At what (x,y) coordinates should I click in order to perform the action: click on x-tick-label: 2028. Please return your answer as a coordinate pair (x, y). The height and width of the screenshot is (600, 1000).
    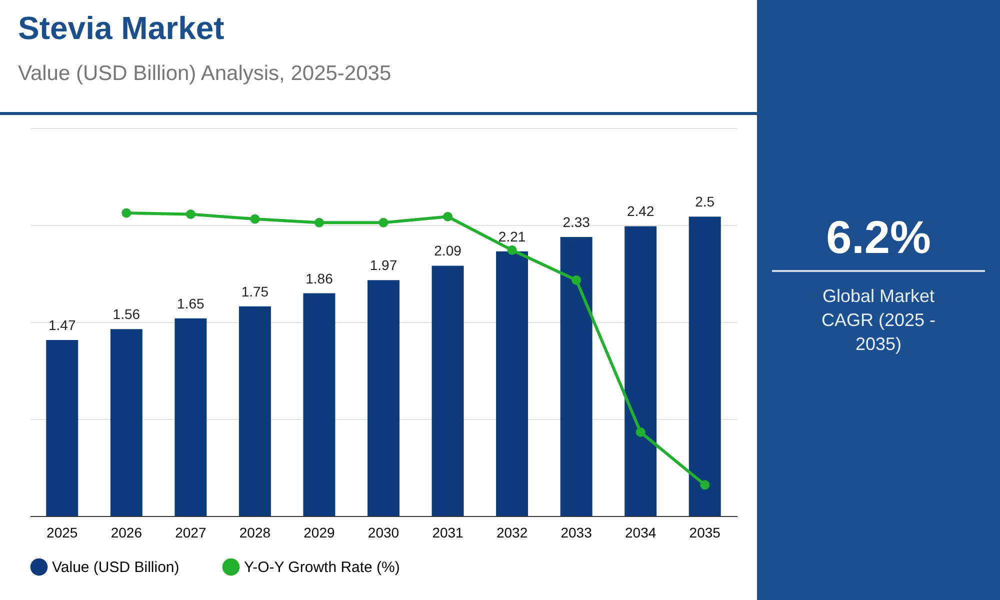
    Looking at the image, I should click on (255, 532).